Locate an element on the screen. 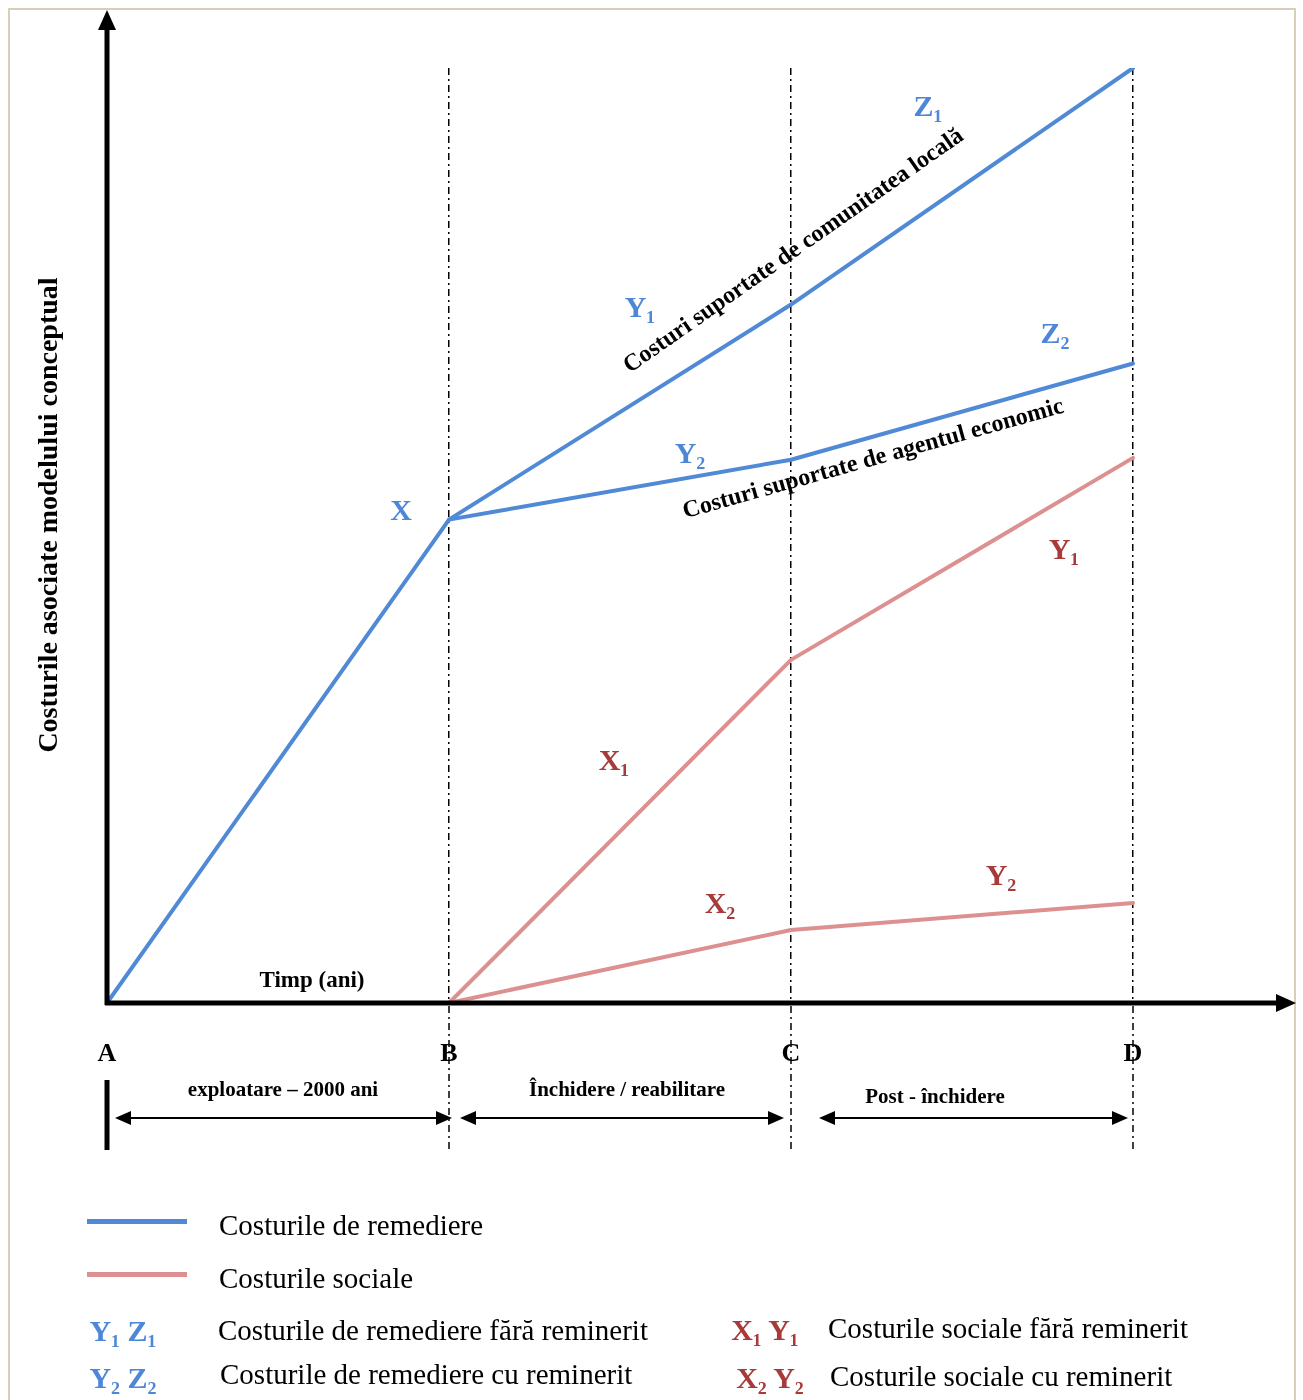  text: Costurile de remediere fără reminerit is located at coordinates (433, 1330).